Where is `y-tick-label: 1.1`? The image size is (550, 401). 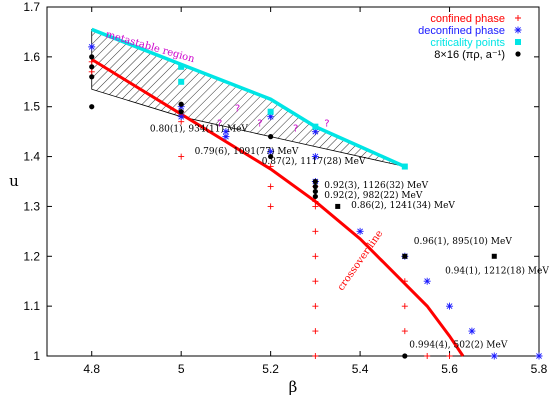 y-tick-label: 1.1 is located at coordinates (31, 306).